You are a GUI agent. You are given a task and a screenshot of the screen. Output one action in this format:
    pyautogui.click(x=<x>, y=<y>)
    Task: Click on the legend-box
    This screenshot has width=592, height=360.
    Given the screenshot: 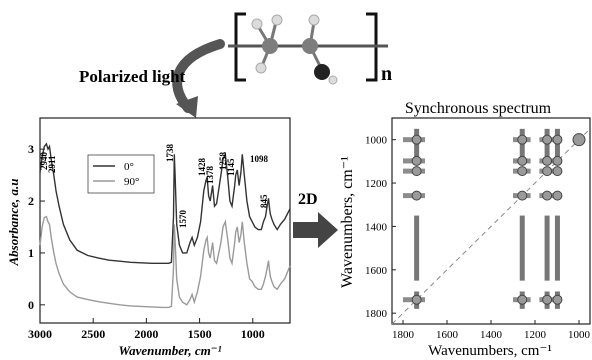 What is the action you would take?
    pyautogui.click(x=121, y=174)
    